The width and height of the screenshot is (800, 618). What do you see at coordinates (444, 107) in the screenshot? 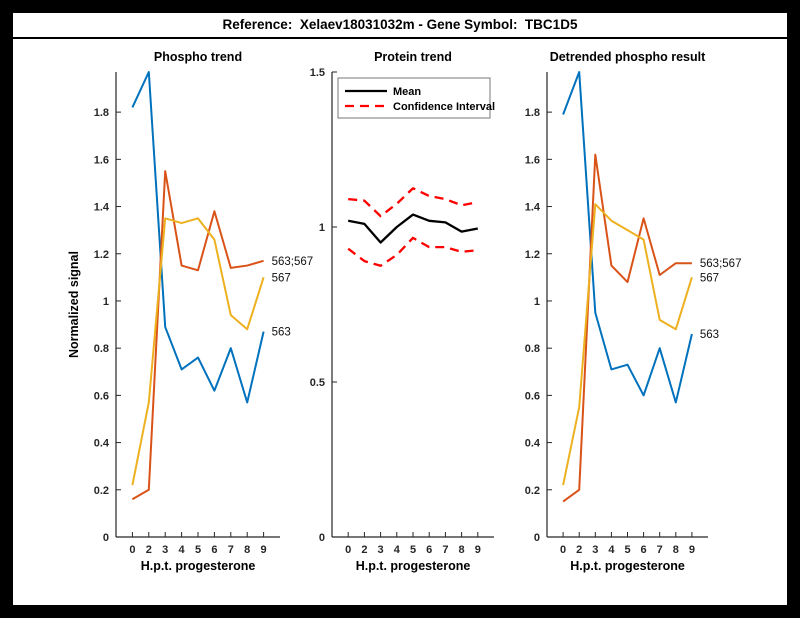
I see `legend-label: Confidence Interval` at bounding box center [444, 107].